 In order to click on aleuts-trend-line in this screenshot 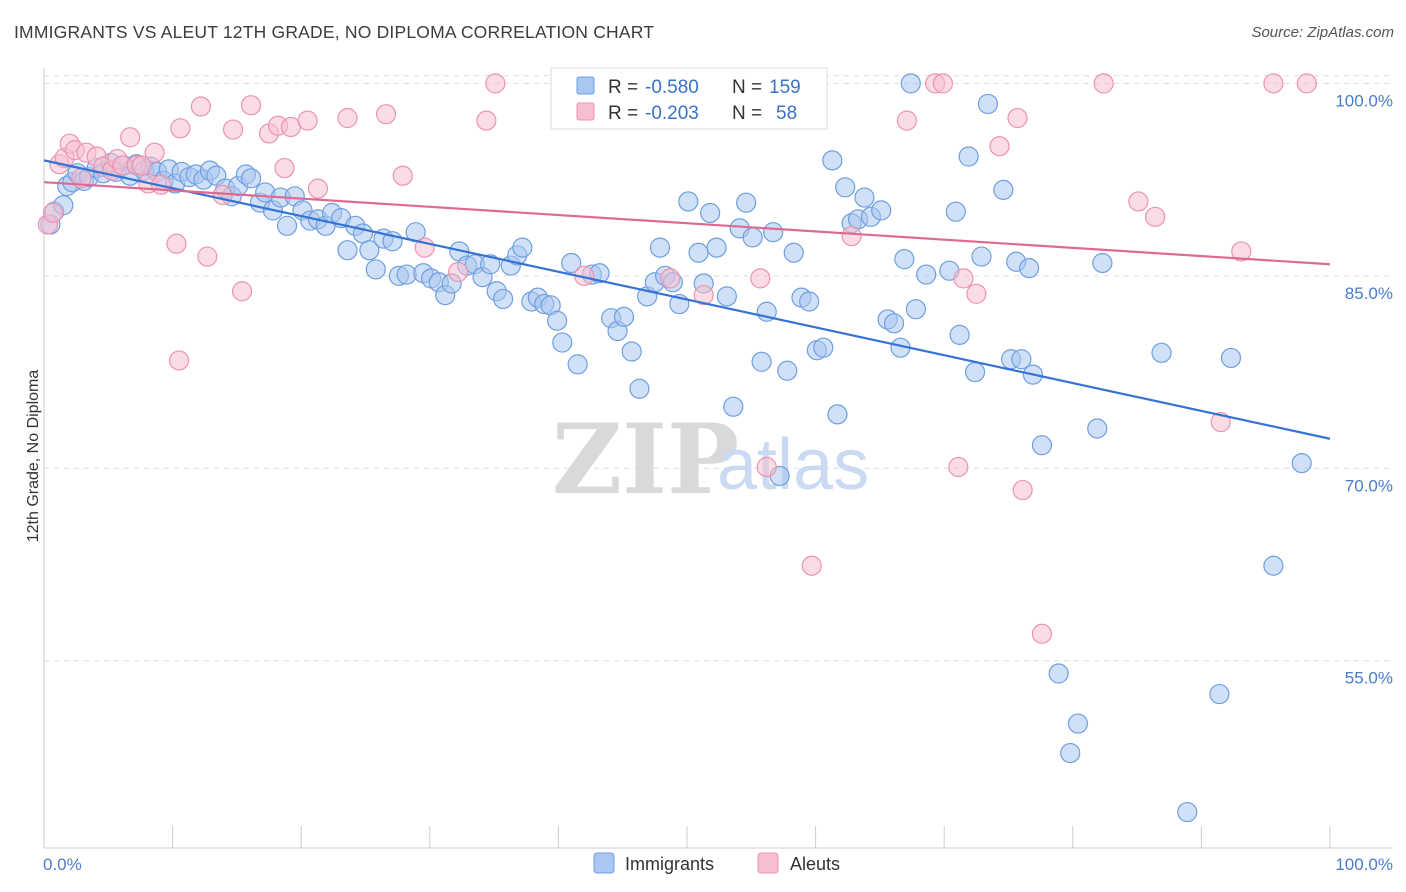, I will do `click(687, 223)`.